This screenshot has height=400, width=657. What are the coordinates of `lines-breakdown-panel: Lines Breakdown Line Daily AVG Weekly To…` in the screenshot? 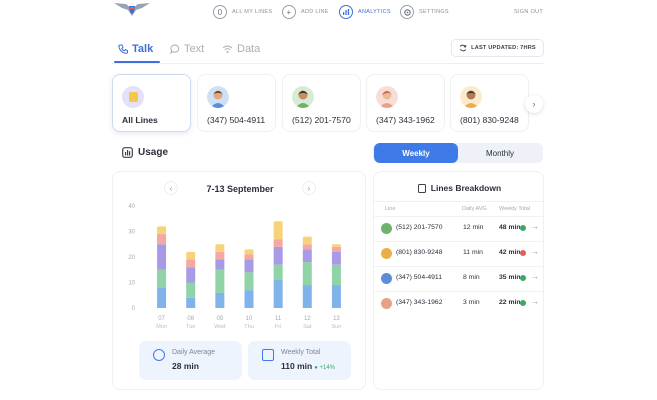 It's located at (459, 280).